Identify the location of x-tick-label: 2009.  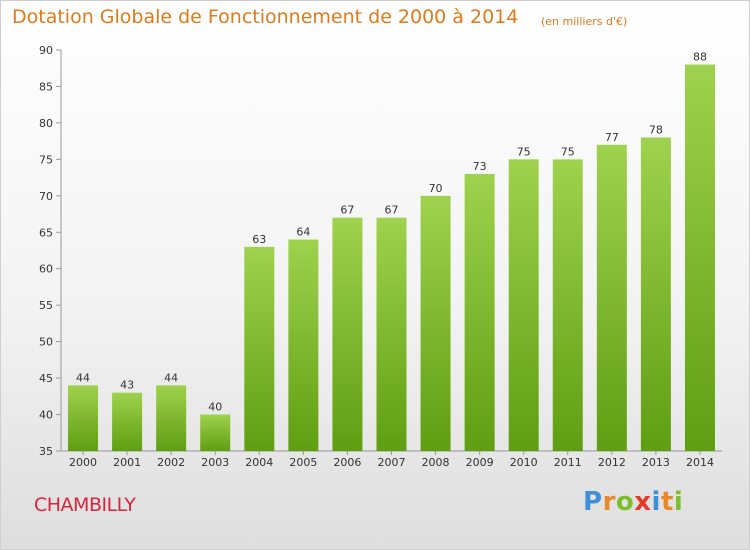
(480, 462).